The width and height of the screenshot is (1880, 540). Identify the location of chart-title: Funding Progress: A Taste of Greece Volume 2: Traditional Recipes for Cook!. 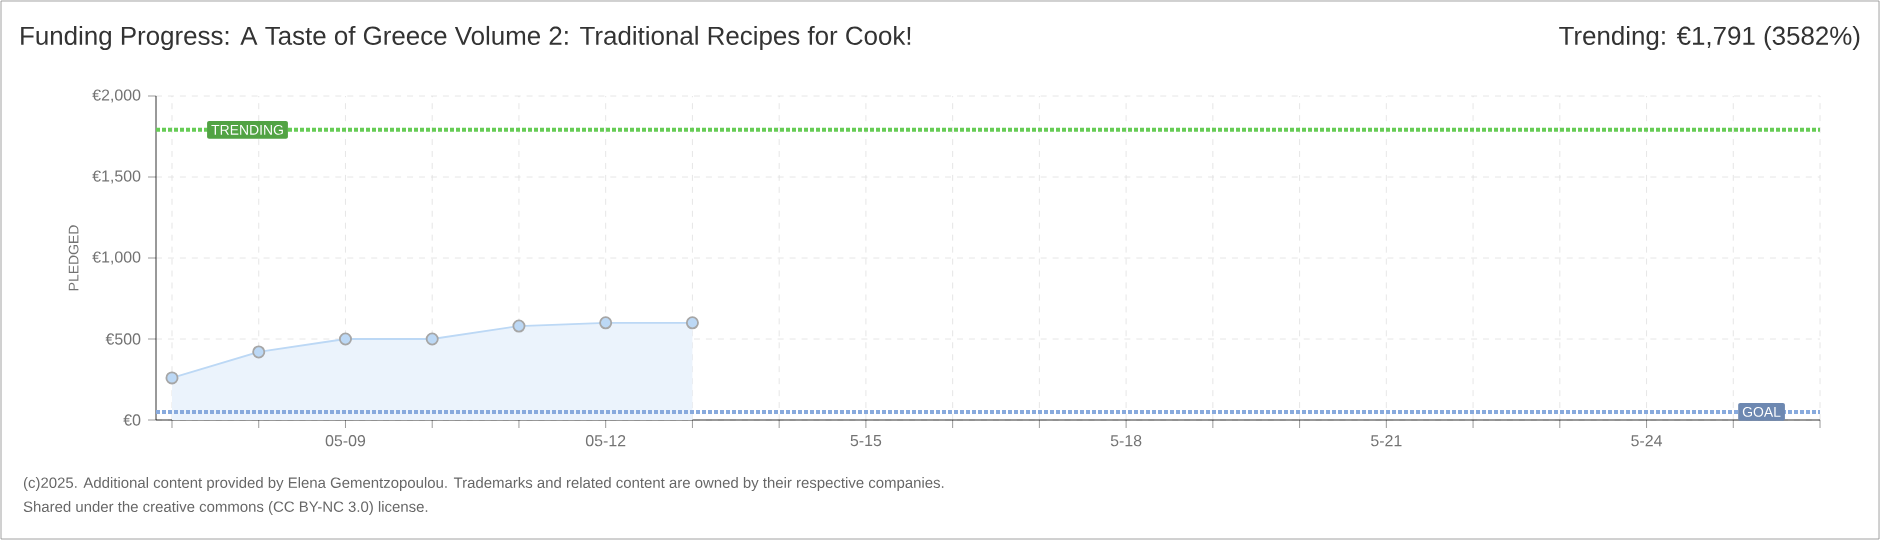
(466, 38).